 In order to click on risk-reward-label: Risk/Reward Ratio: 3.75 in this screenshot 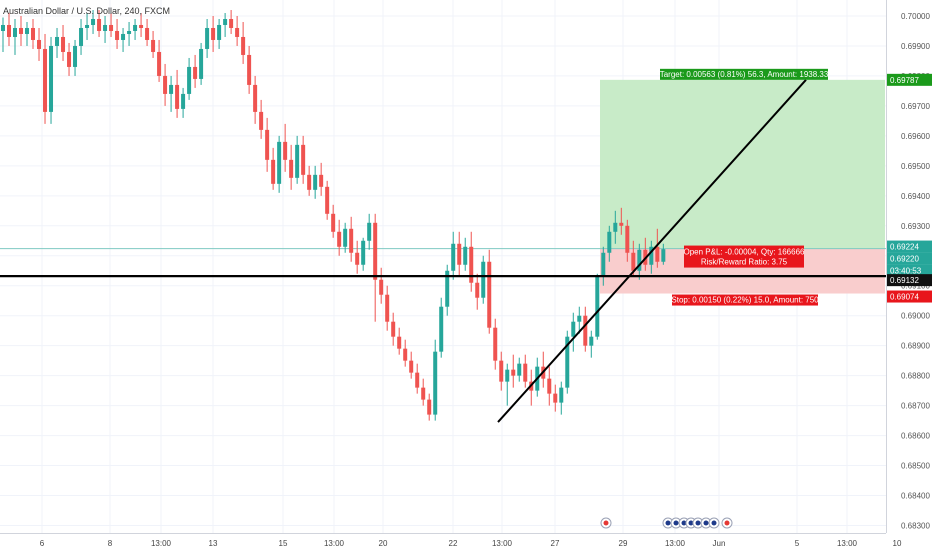, I will do `click(744, 262)`.